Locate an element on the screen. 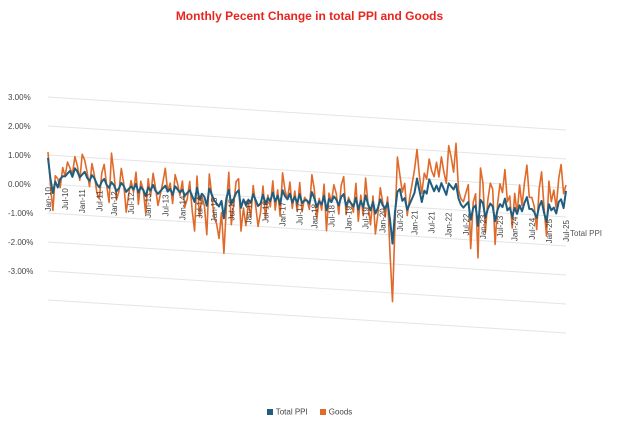 The height and width of the screenshot is (426, 619). x-tick-label-21: Jul-20 is located at coordinates (400, 220).